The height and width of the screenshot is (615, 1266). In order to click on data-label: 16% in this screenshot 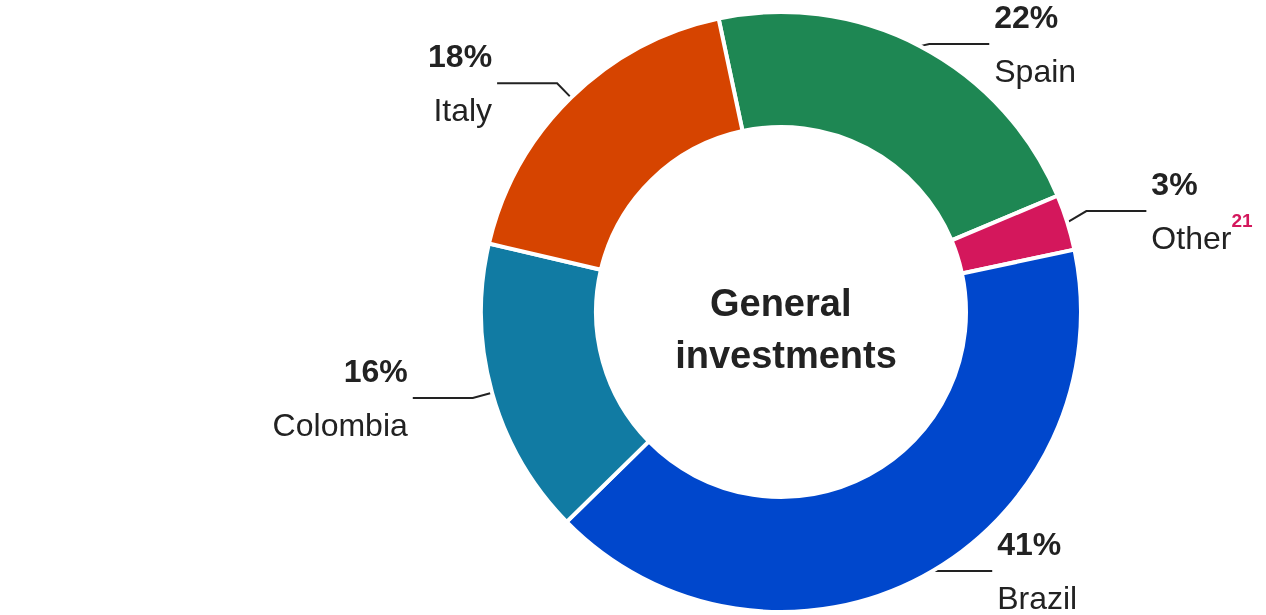, I will do `click(375, 371)`.